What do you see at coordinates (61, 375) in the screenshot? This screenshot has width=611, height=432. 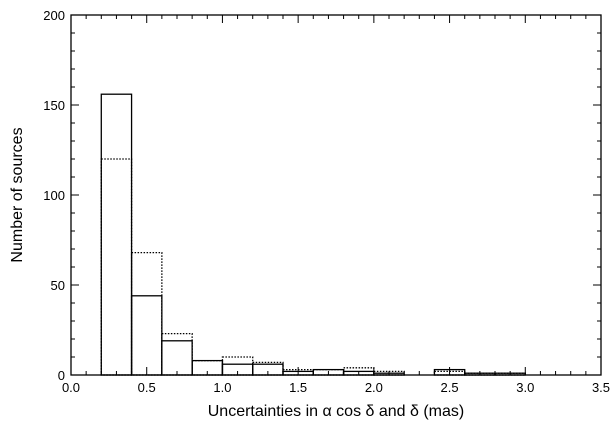 I see `y-tick-label: 0` at bounding box center [61, 375].